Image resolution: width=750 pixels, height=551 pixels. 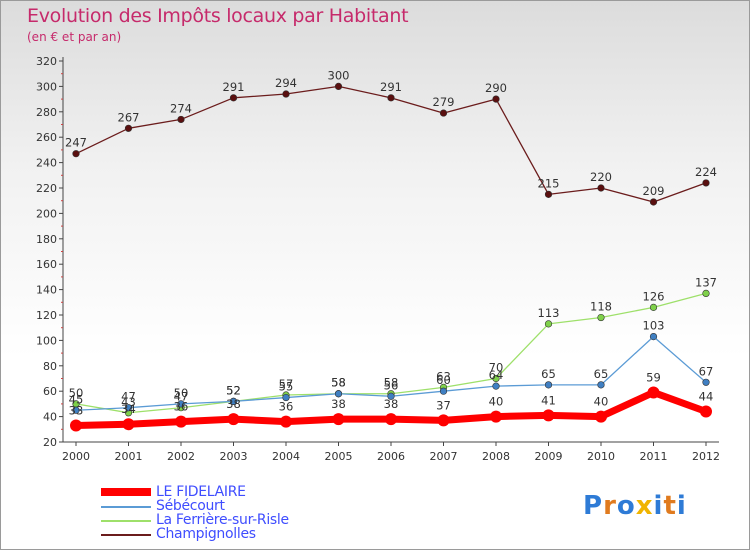 What do you see at coordinates (391, 383) in the screenshot?
I see `data-label-la-ferriere-sur-risle: 58` at bounding box center [391, 383].